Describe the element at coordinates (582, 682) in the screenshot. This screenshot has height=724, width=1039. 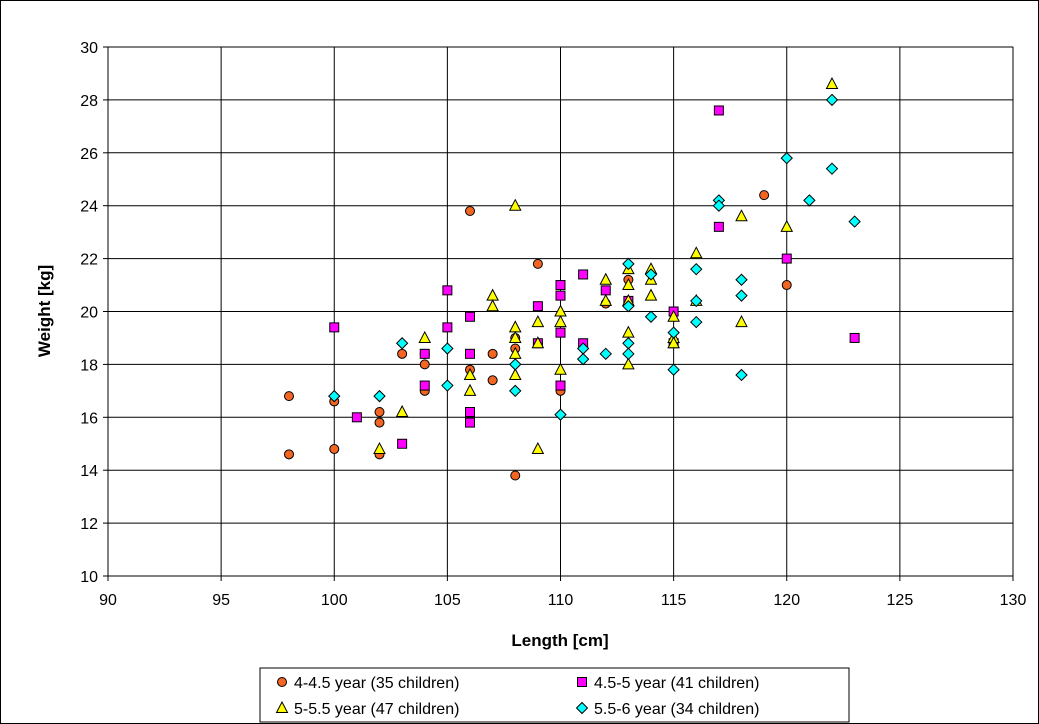
I see `legend-square-icon` at that location.